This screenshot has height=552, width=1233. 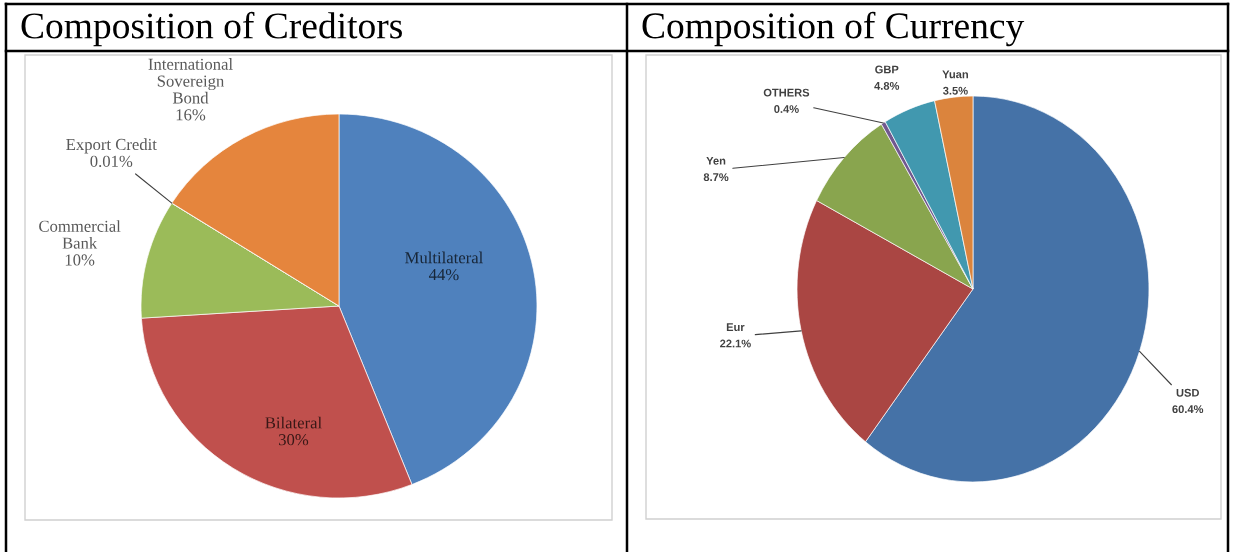 I want to click on data-label: 0.4%, so click(x=786, y=109).